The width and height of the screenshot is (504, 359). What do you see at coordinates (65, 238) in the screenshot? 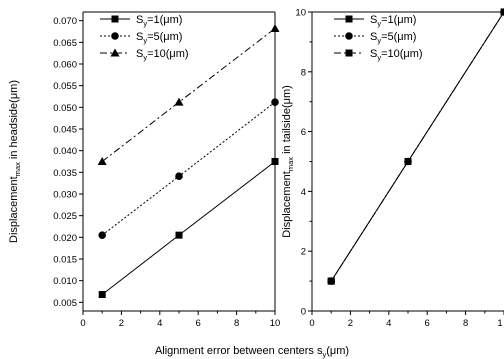
I see `y-tick-label: 0.020` at bounding box center [65, 238].